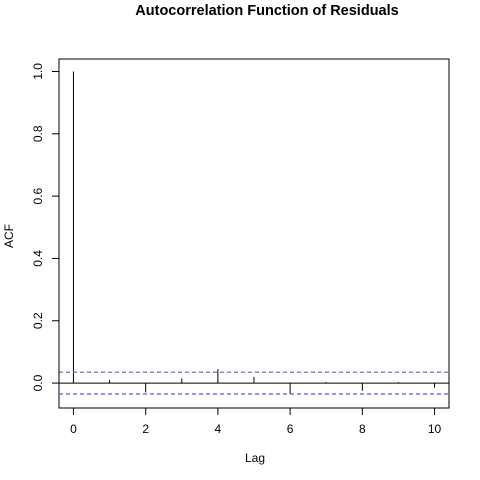 This screenshot has height=480, width=480. Describe the element at coordinates (362, 429) in the screenshot. I see `x-tick-label: 8` at that location.